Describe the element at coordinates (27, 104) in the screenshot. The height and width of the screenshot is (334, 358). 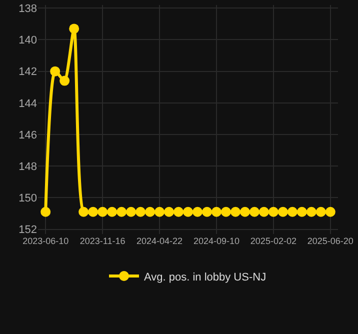
I see `y-tick-label: 144` at that location.